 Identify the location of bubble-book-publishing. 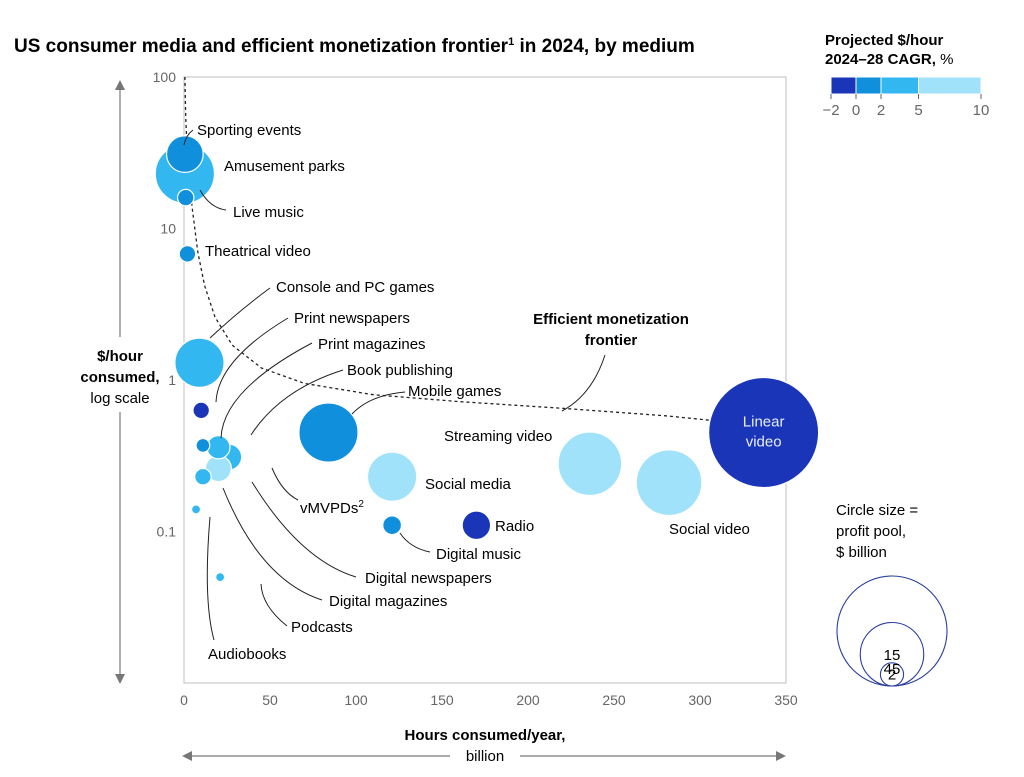
(218, 447).